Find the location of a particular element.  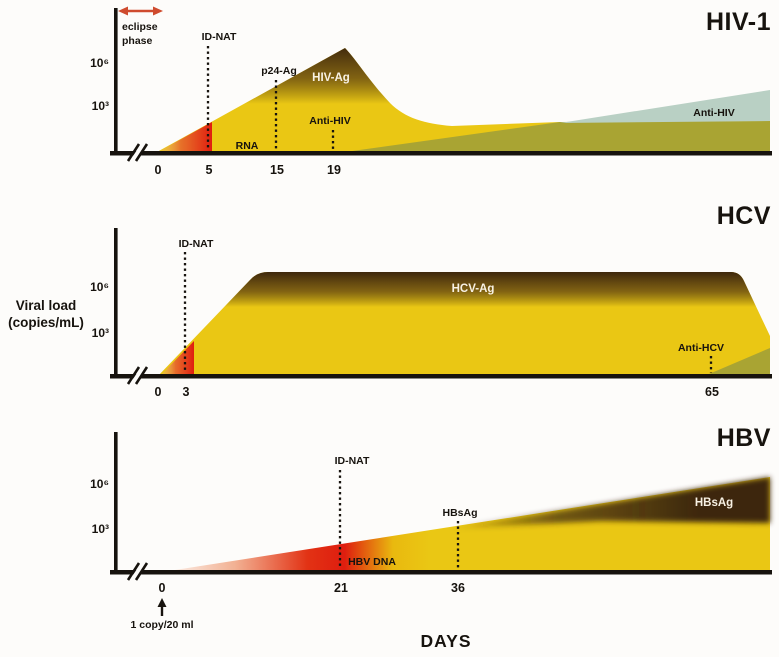

y-axis-title-line1: Viral load is located at coordinates (46, 305).